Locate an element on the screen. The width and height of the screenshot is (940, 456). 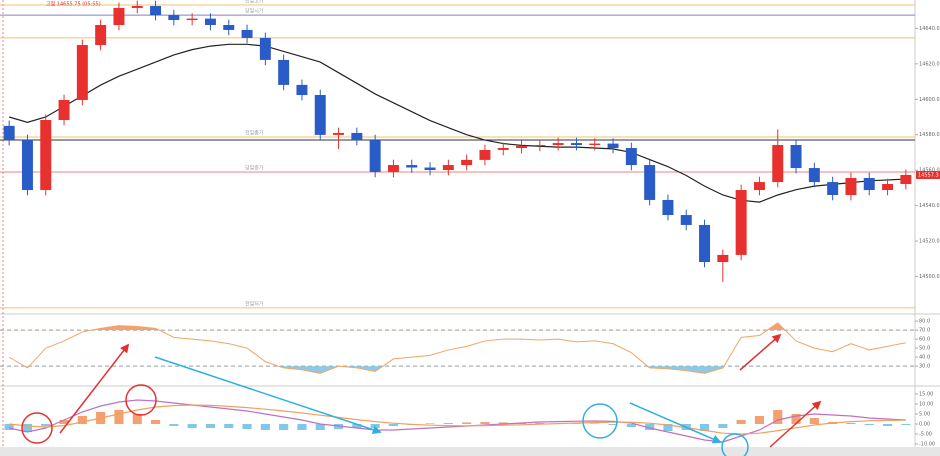
y-tick-label: 80.0 is located at coordinates (924, 322).